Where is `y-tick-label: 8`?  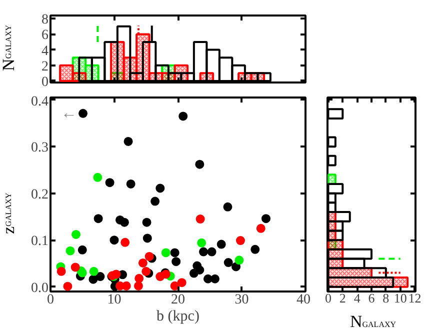 y-tick-label: 8 is located at coordinates (45, 20).